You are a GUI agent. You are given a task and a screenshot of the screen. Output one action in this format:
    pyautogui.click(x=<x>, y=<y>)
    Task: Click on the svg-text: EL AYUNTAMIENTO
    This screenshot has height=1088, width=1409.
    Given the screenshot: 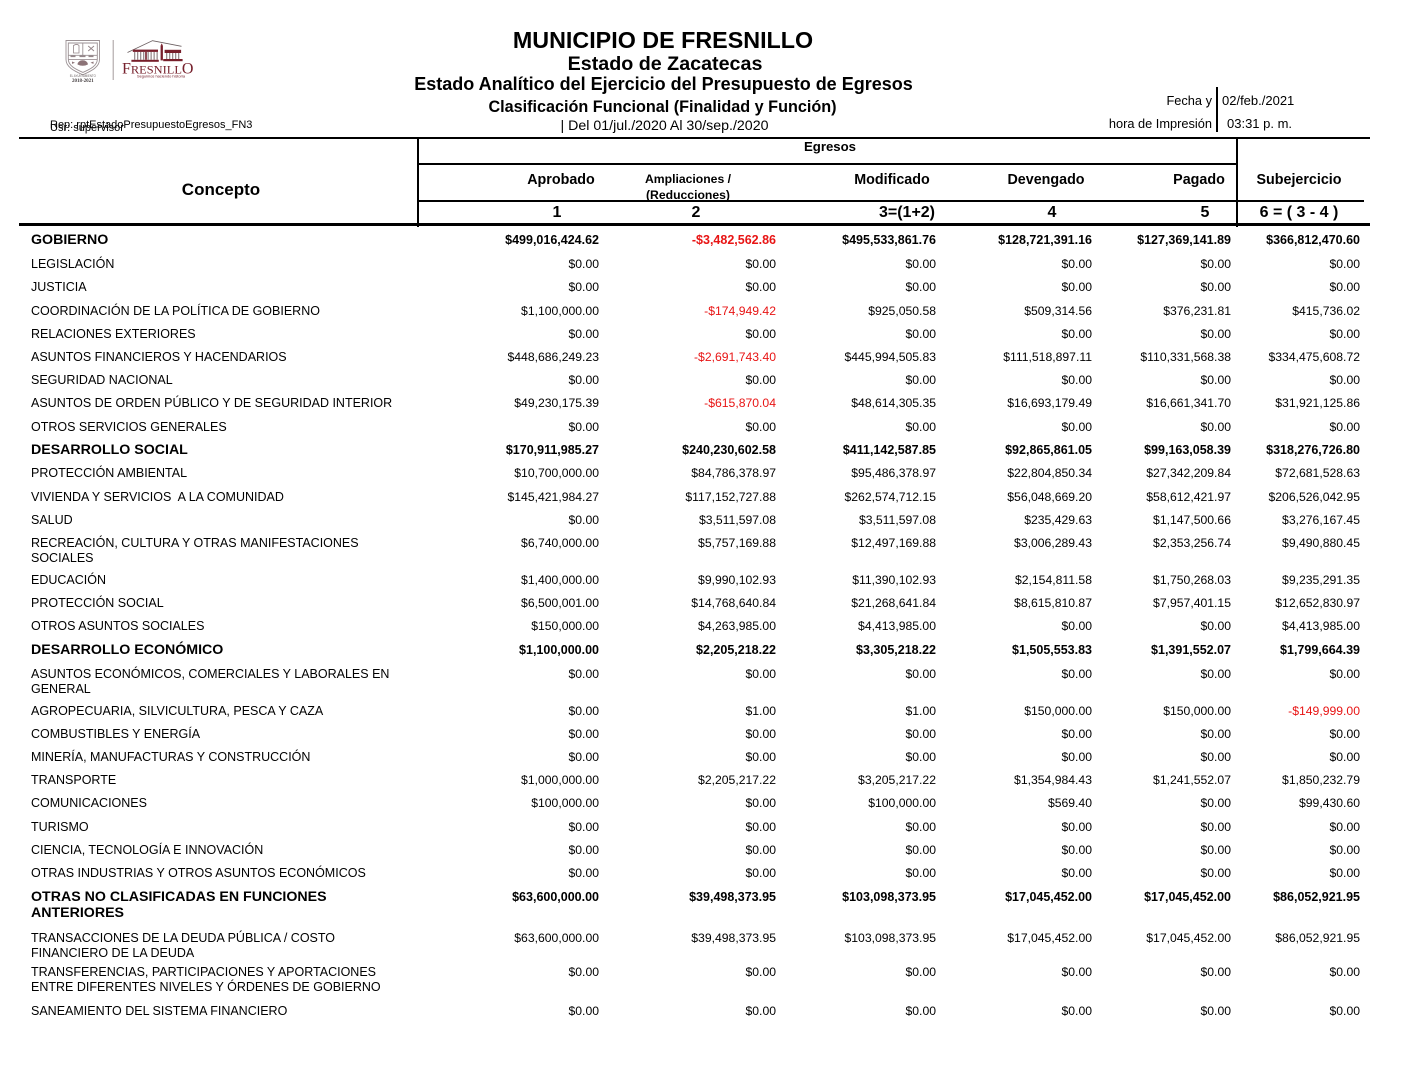 What is the action you would take?
    pyautogui.click(x=83, y=76)
    